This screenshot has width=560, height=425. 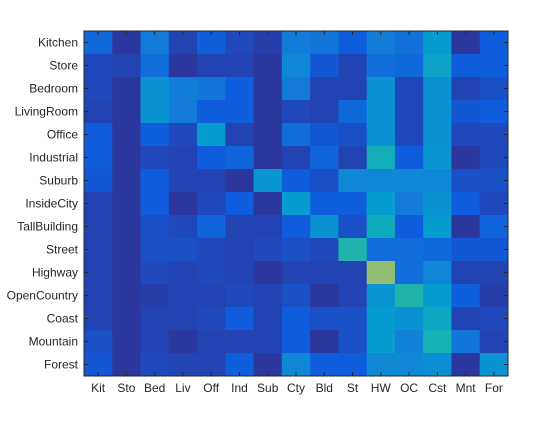 What do you see at coordinates (183, 43) in the screenshot?
I see `heatmap-cell-kitchen-liv` at bounding box center [183, 43].